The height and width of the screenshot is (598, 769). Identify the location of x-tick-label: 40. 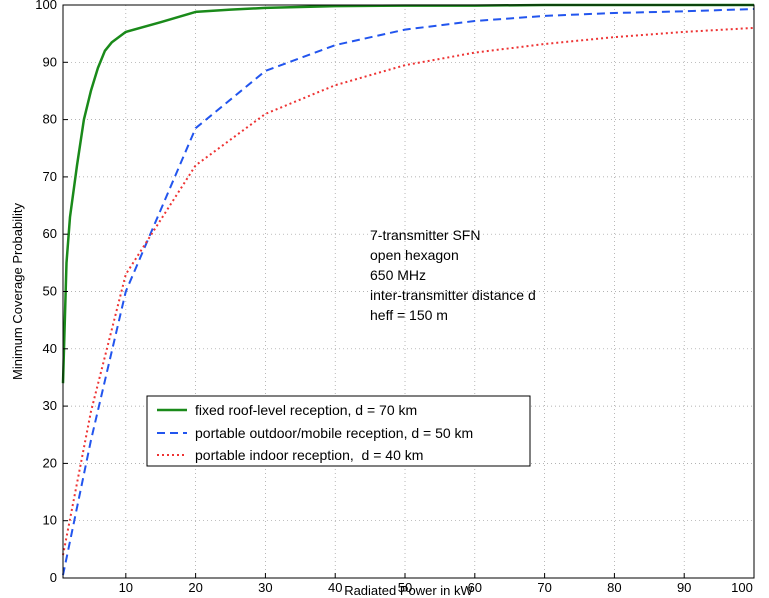
(335, 587).